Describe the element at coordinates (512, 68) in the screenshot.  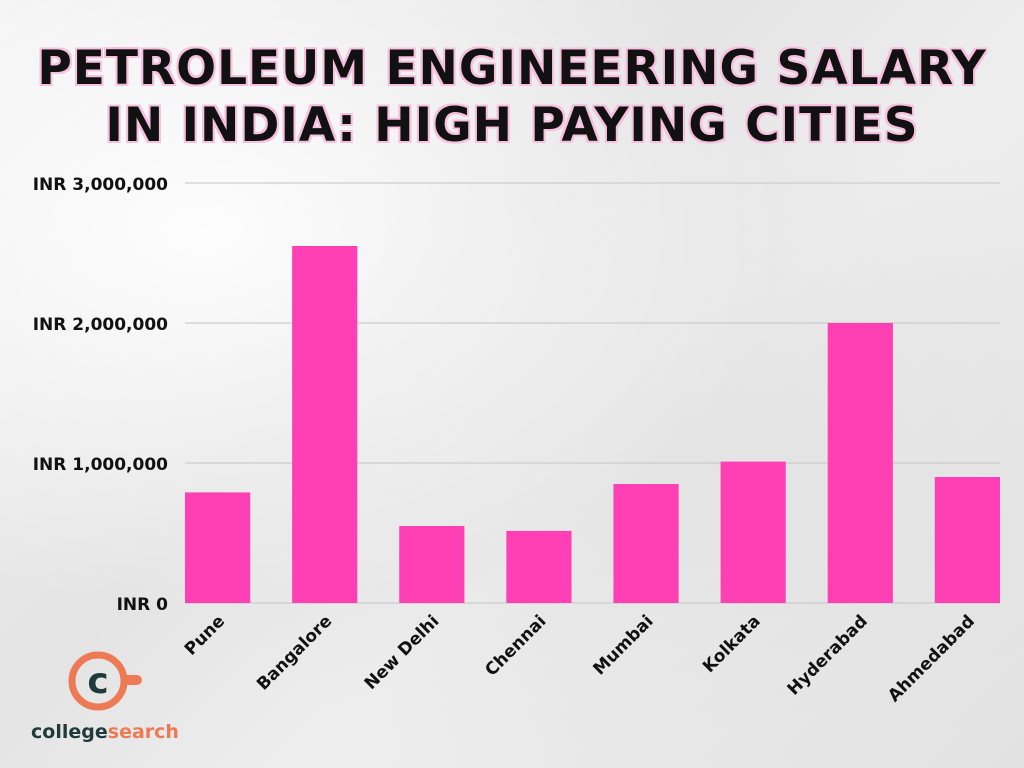
I see `title-line-1: PETROLEUM ENGINEERING SALARY` at that location.